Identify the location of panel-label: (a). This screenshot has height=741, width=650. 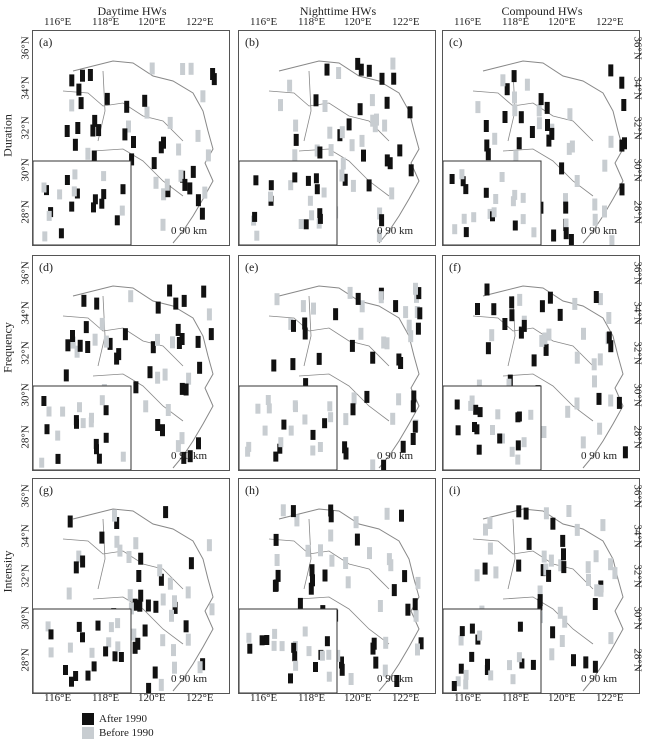
(46, 42).